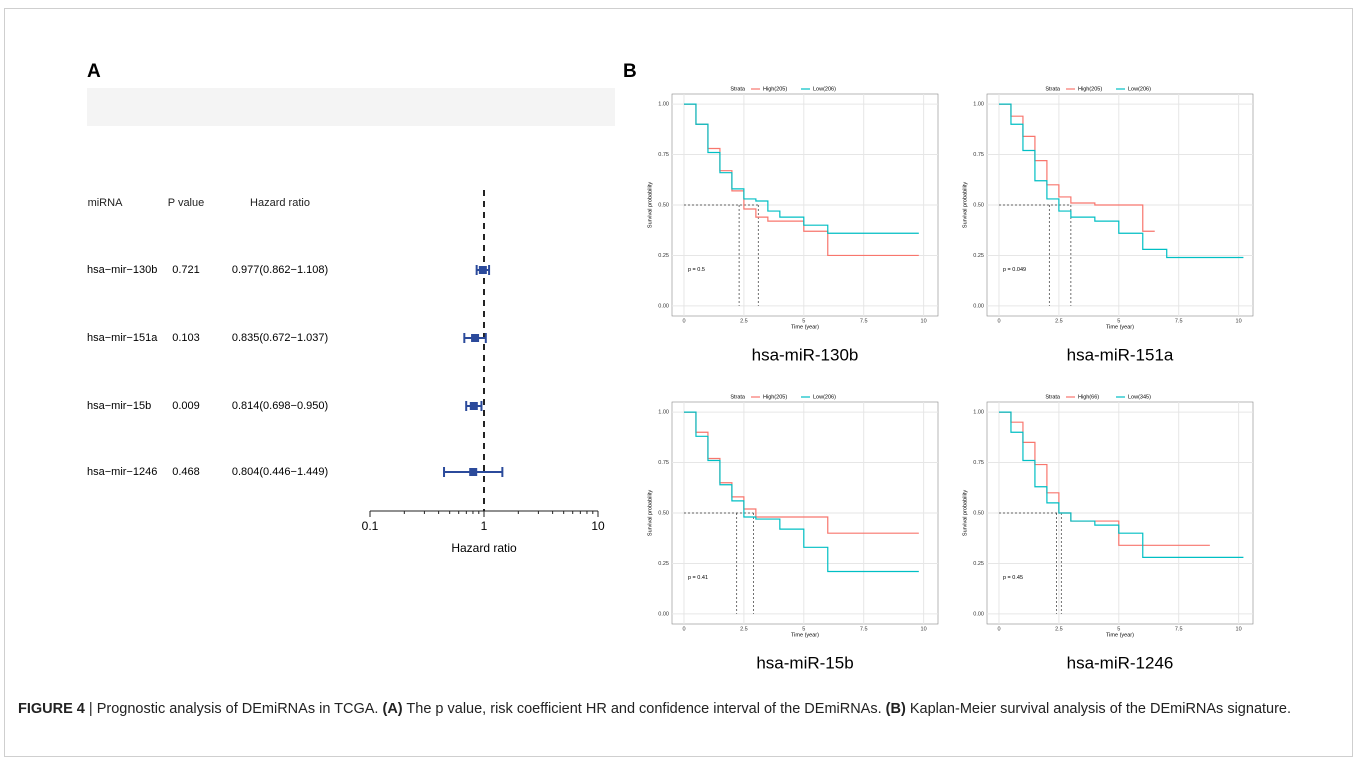  Describe the element at coordinates (186, 472) in the screenshot. I see `p-value: 0.468` at that location.